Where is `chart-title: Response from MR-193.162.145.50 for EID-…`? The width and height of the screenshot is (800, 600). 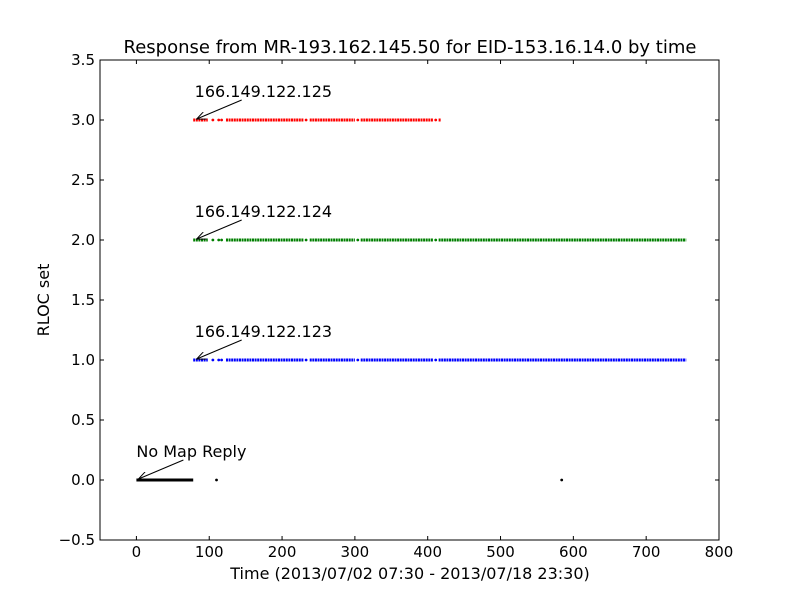
chart-title: Response from MR-193.162.145.50 for EID-… is located at coordinates (410, 47).